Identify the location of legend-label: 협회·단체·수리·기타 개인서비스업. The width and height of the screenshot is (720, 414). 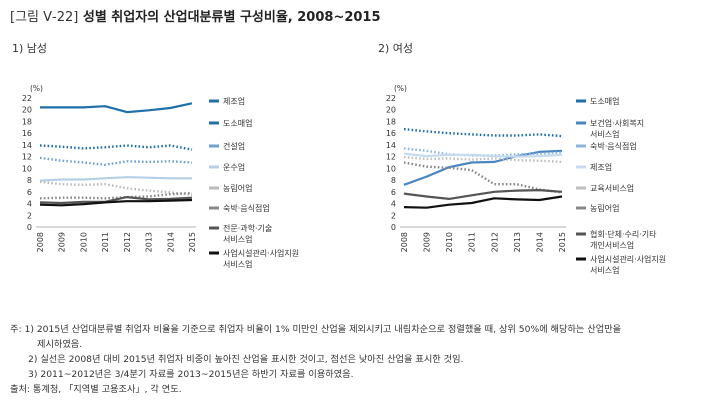
(623, 239).